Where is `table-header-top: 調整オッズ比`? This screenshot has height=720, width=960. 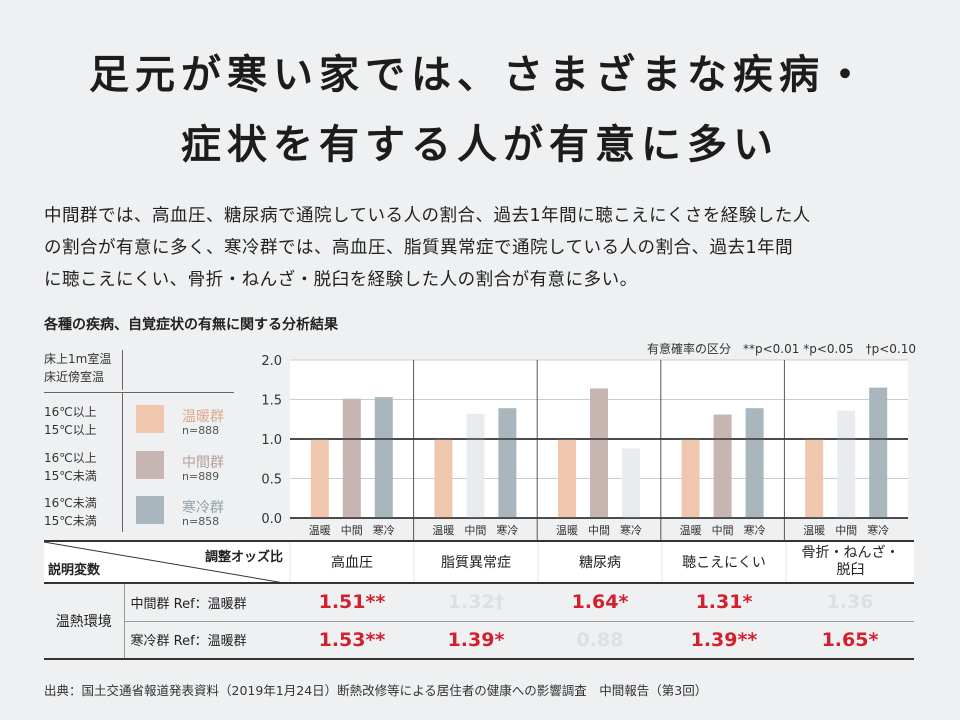
table-header-top: 調整オッズ比 is located at coordinates (243, 557).